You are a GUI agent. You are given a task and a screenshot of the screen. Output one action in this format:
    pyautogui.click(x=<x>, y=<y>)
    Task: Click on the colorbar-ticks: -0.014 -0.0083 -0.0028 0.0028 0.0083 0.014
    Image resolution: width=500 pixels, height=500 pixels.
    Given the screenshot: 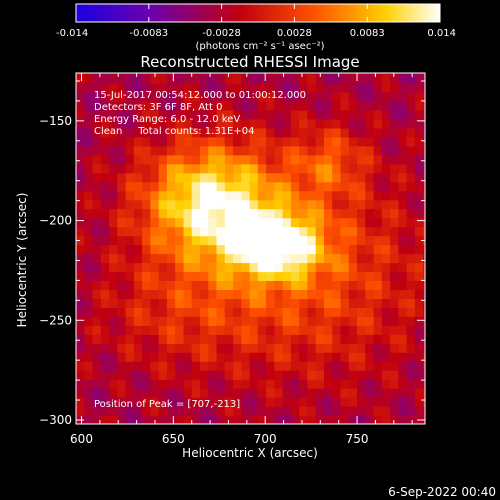 What is the action you would take?
    pyautogui.click(x=256, y=21)
    